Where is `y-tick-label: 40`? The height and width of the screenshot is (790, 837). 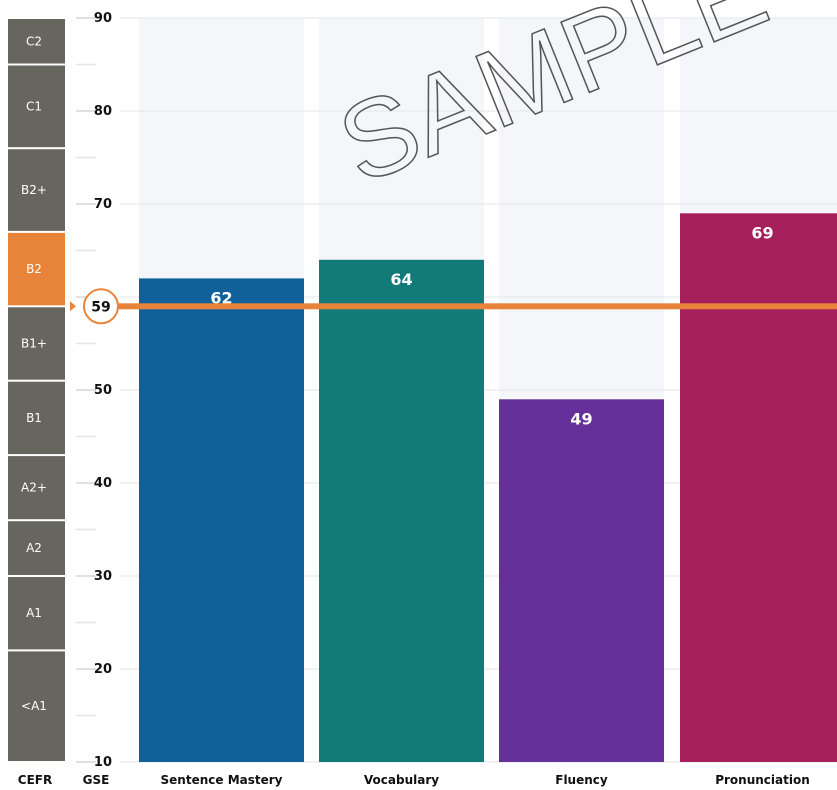 y-tick-label: 40 is located at coordinates (103, 483).